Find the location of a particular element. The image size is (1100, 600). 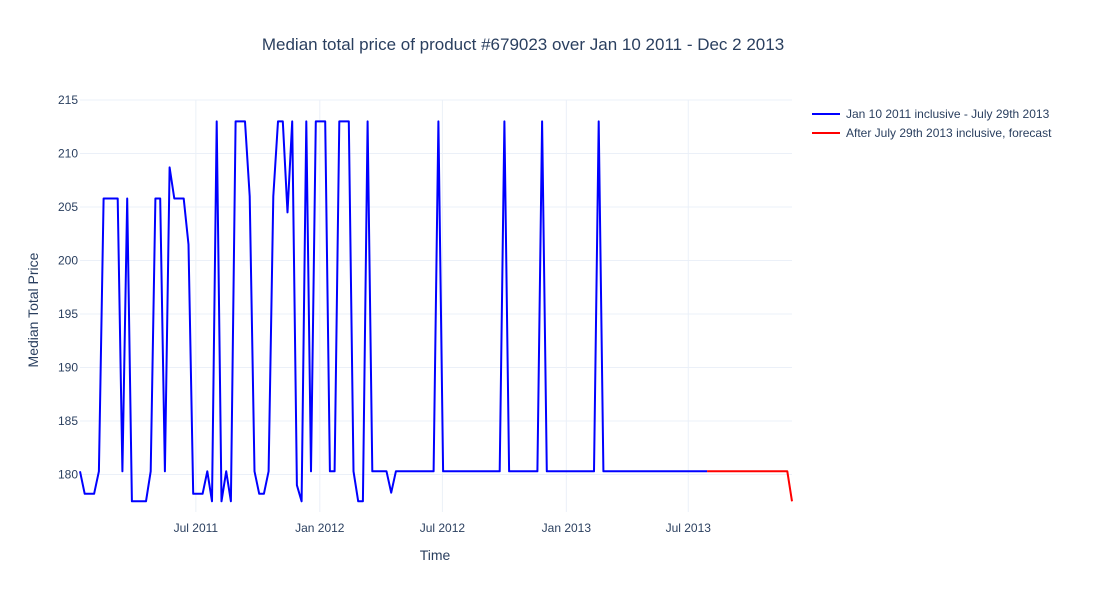

legend-label-series-2: After July 29th 2013 inclusive, forecast is located at coordinates (949, 133).